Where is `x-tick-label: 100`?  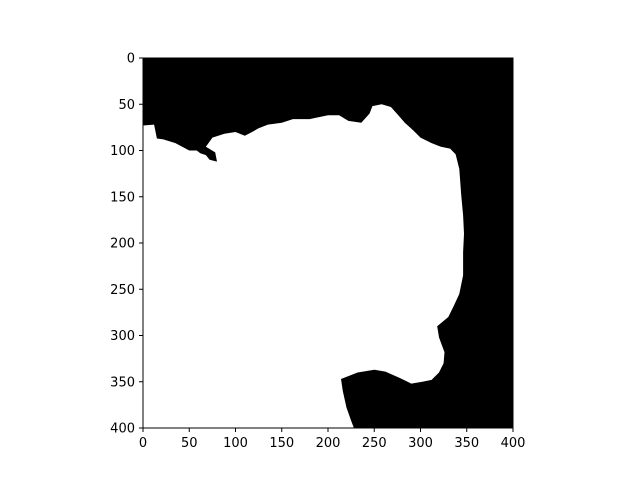
x-tick-label: 100 is located at coordinates (235, 443).